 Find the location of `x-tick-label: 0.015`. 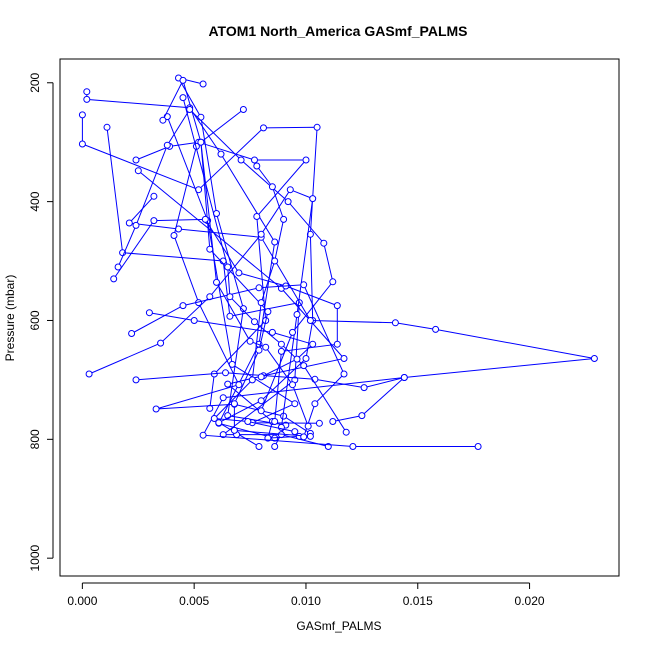

x-tick-label: 0.015 is located at coordinates (418, 601).